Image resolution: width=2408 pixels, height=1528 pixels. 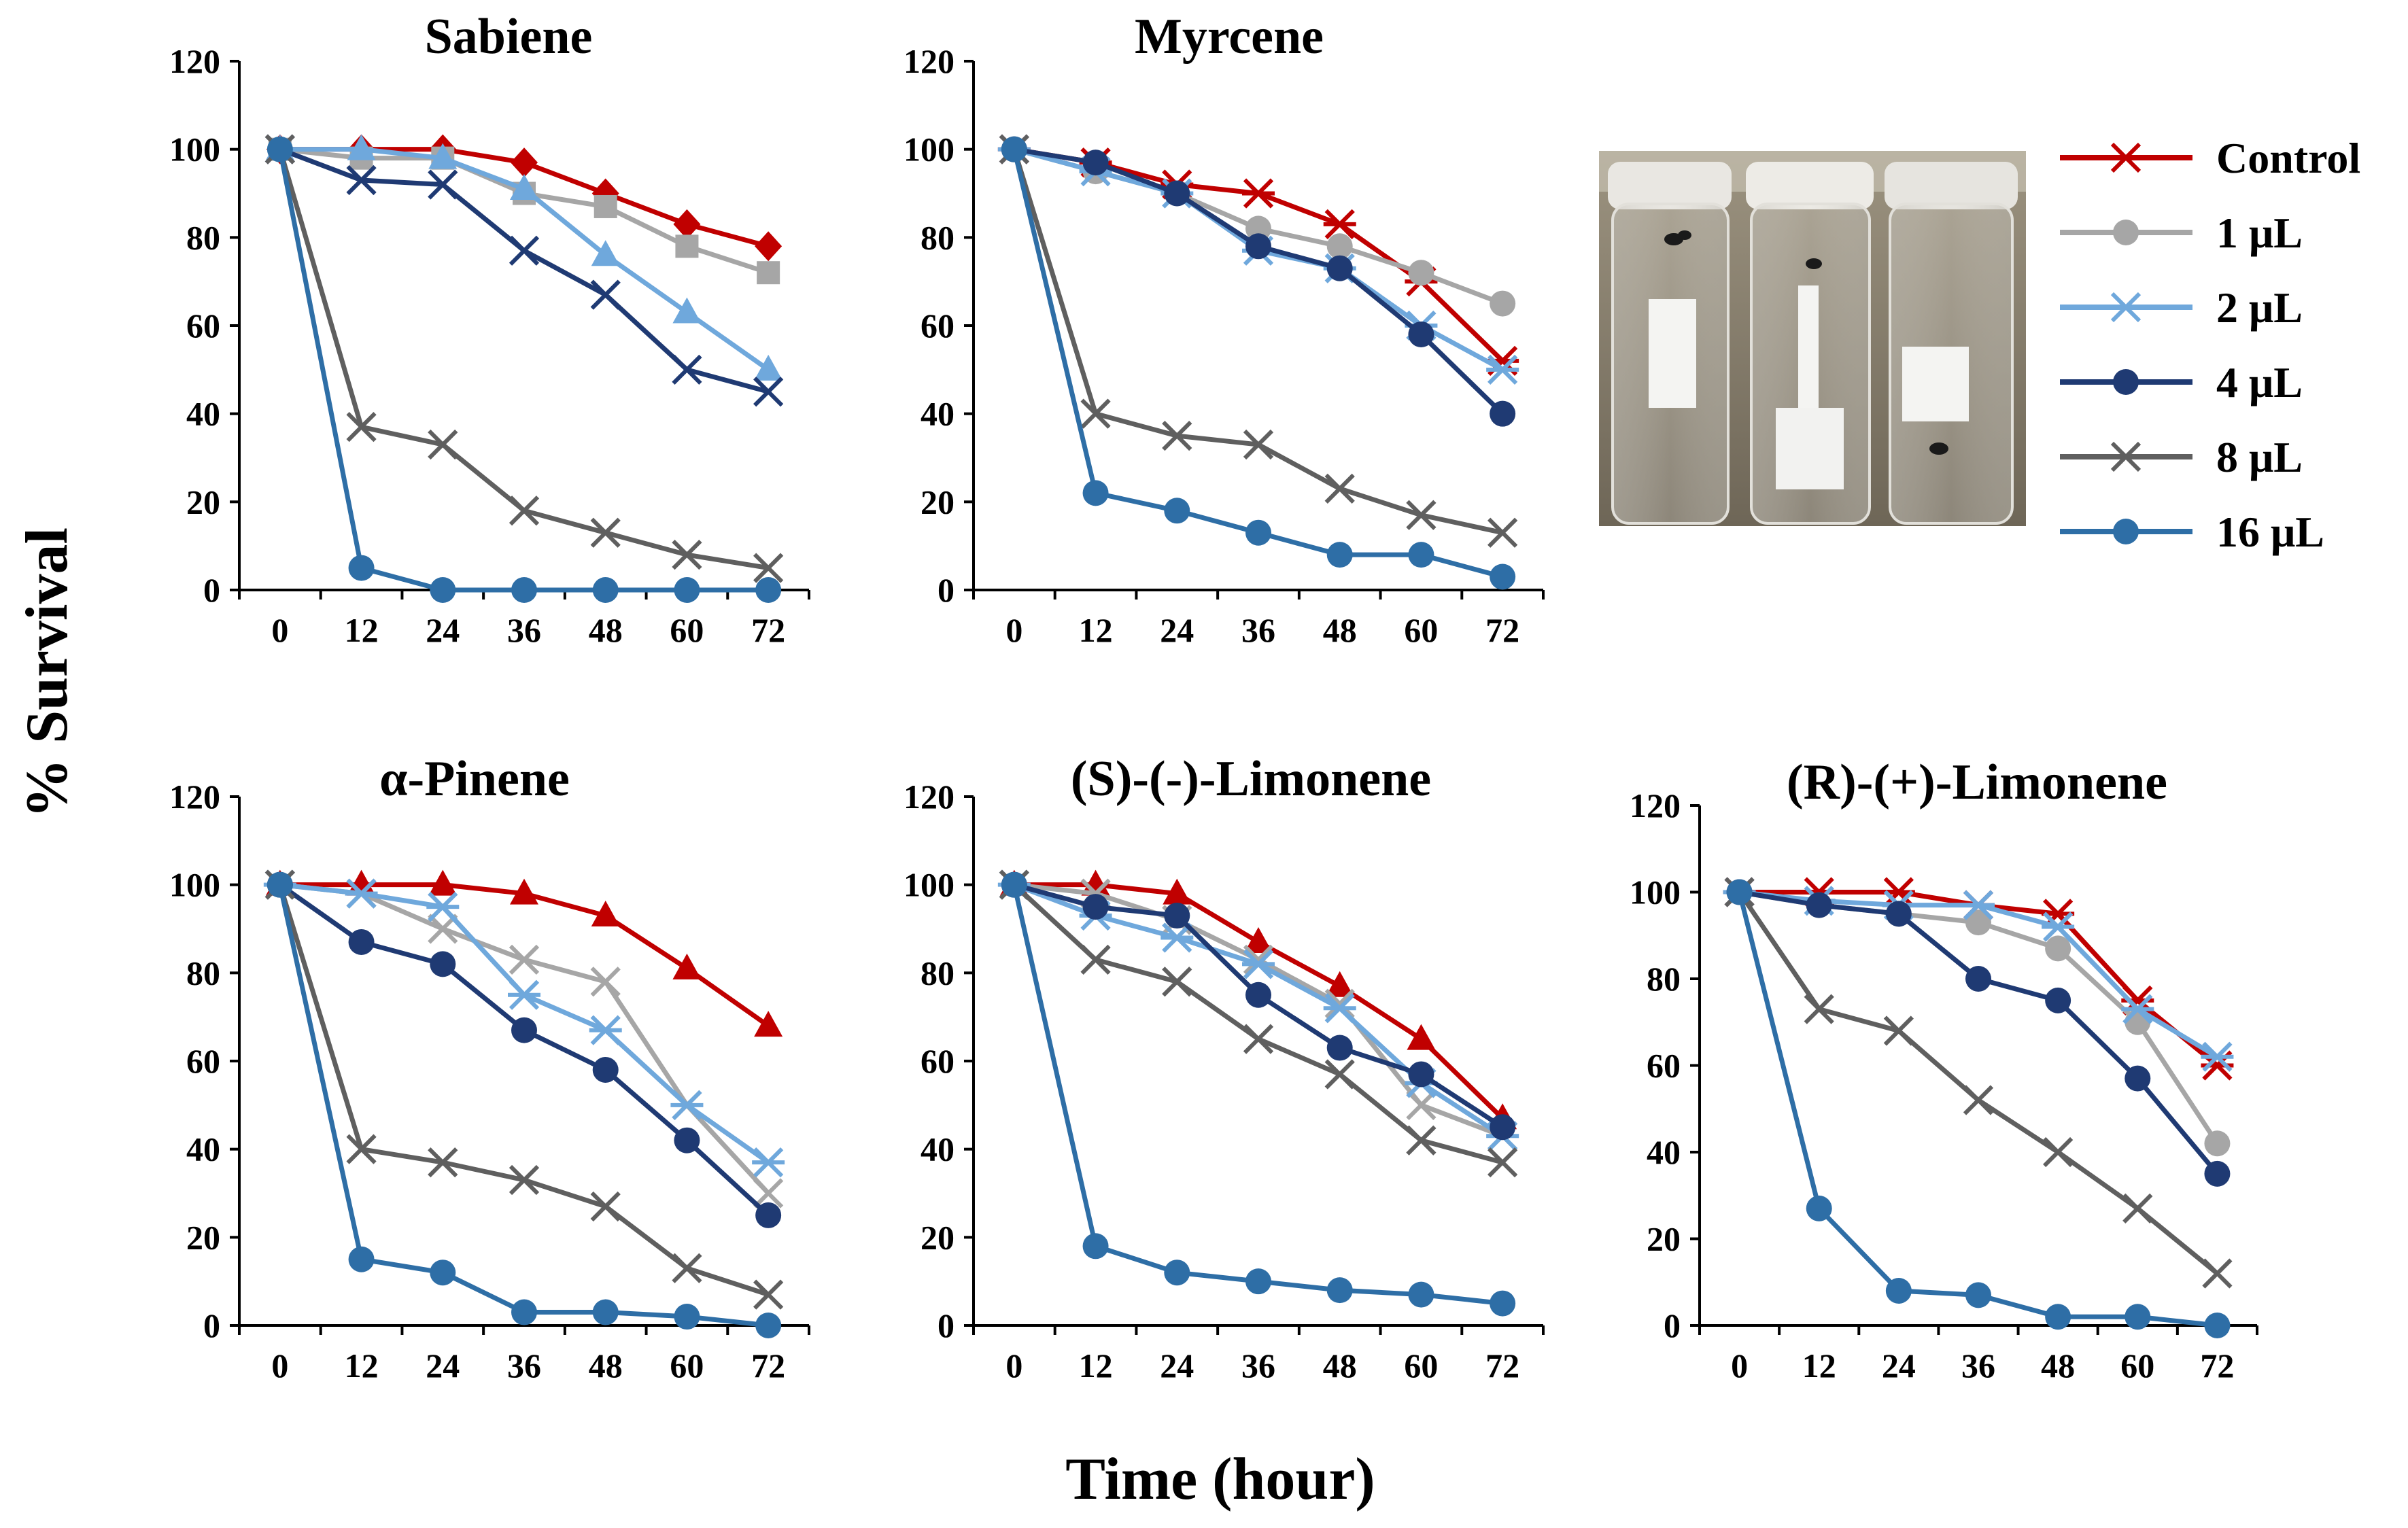 I want to click on chart-title: (S)-(-)-Limonene, so click(x=1251, y=779).